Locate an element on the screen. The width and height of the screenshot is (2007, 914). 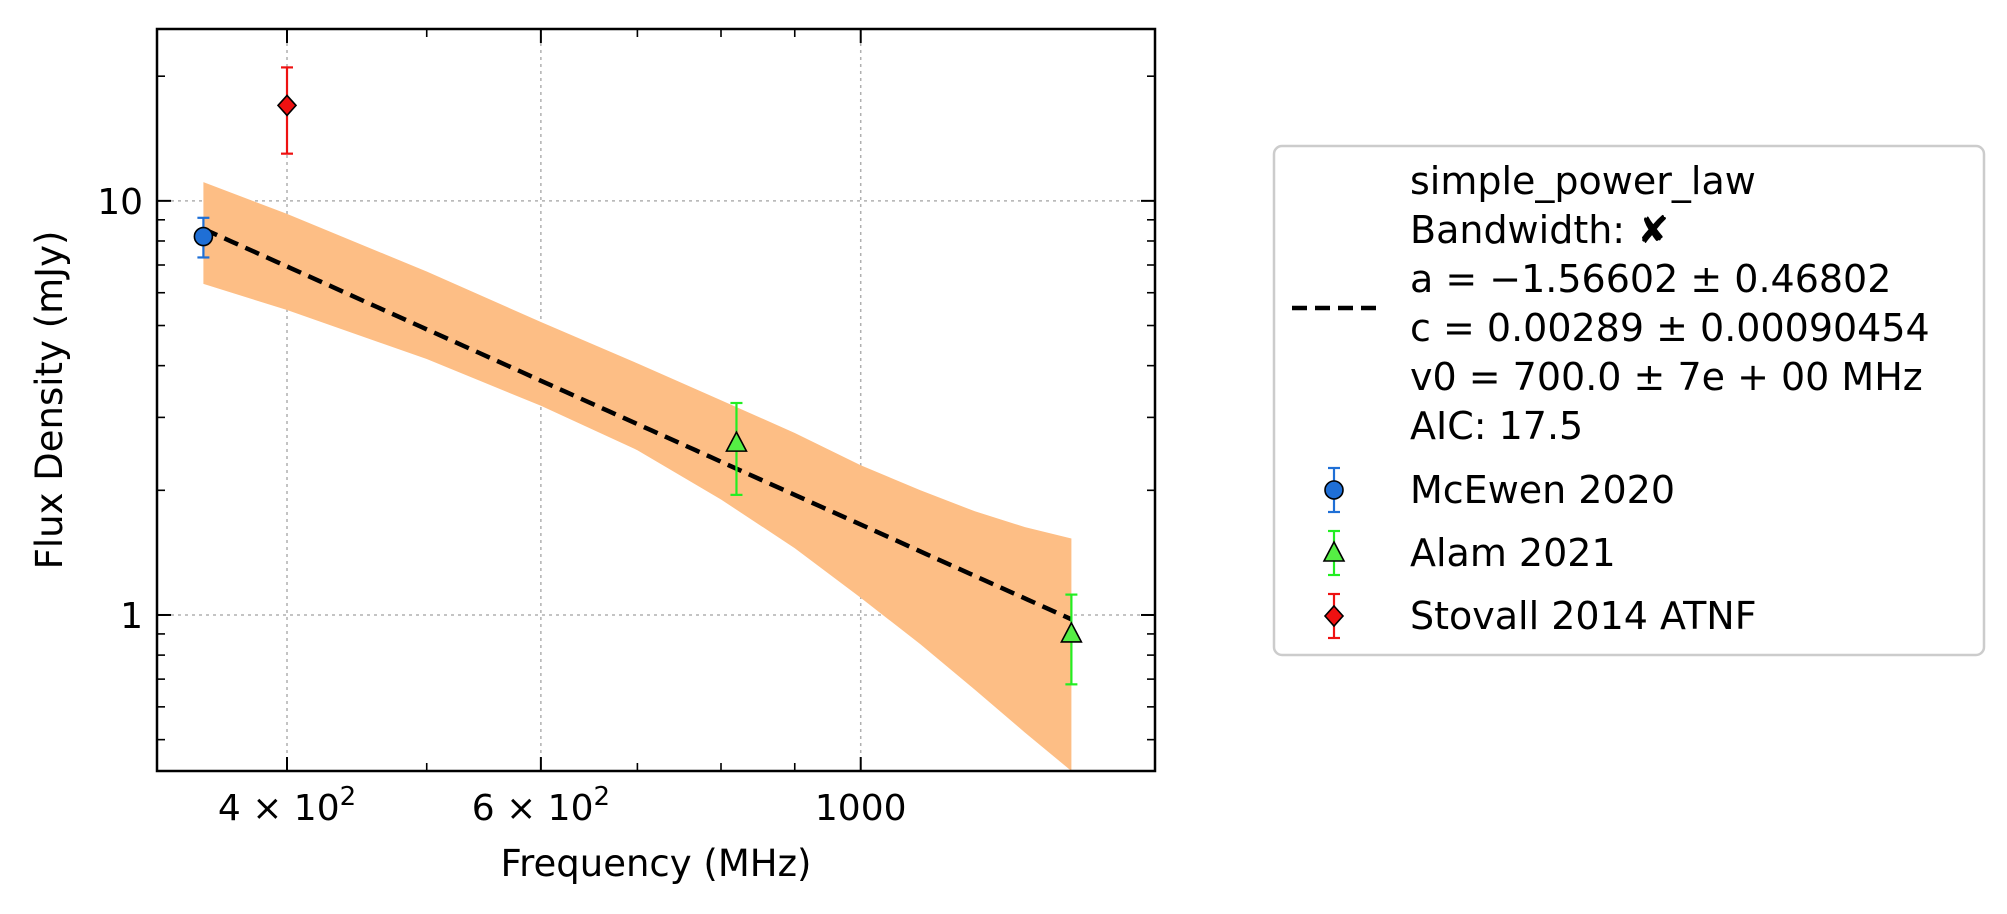
legend-series-entries: McEwen 2020 Alam 2021 Stovall 2014 ATNF is located at coordinates (1539, 553).